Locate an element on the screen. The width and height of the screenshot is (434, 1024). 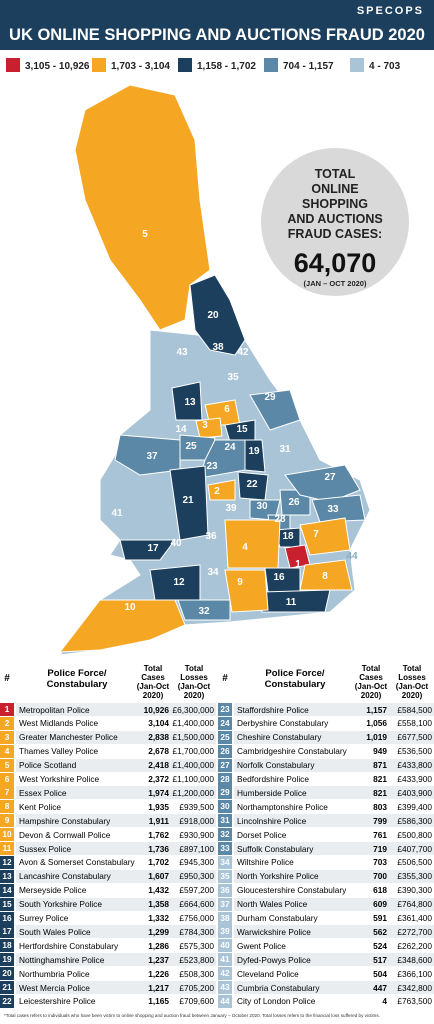
cases: 3,104 is located at coordinates (158, 723).